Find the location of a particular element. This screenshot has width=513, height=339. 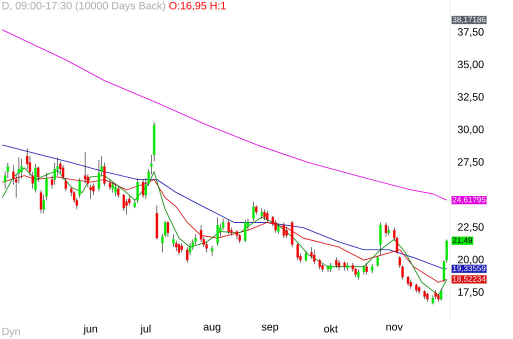

text: 38,17186 is located at coordinates (469, 20).